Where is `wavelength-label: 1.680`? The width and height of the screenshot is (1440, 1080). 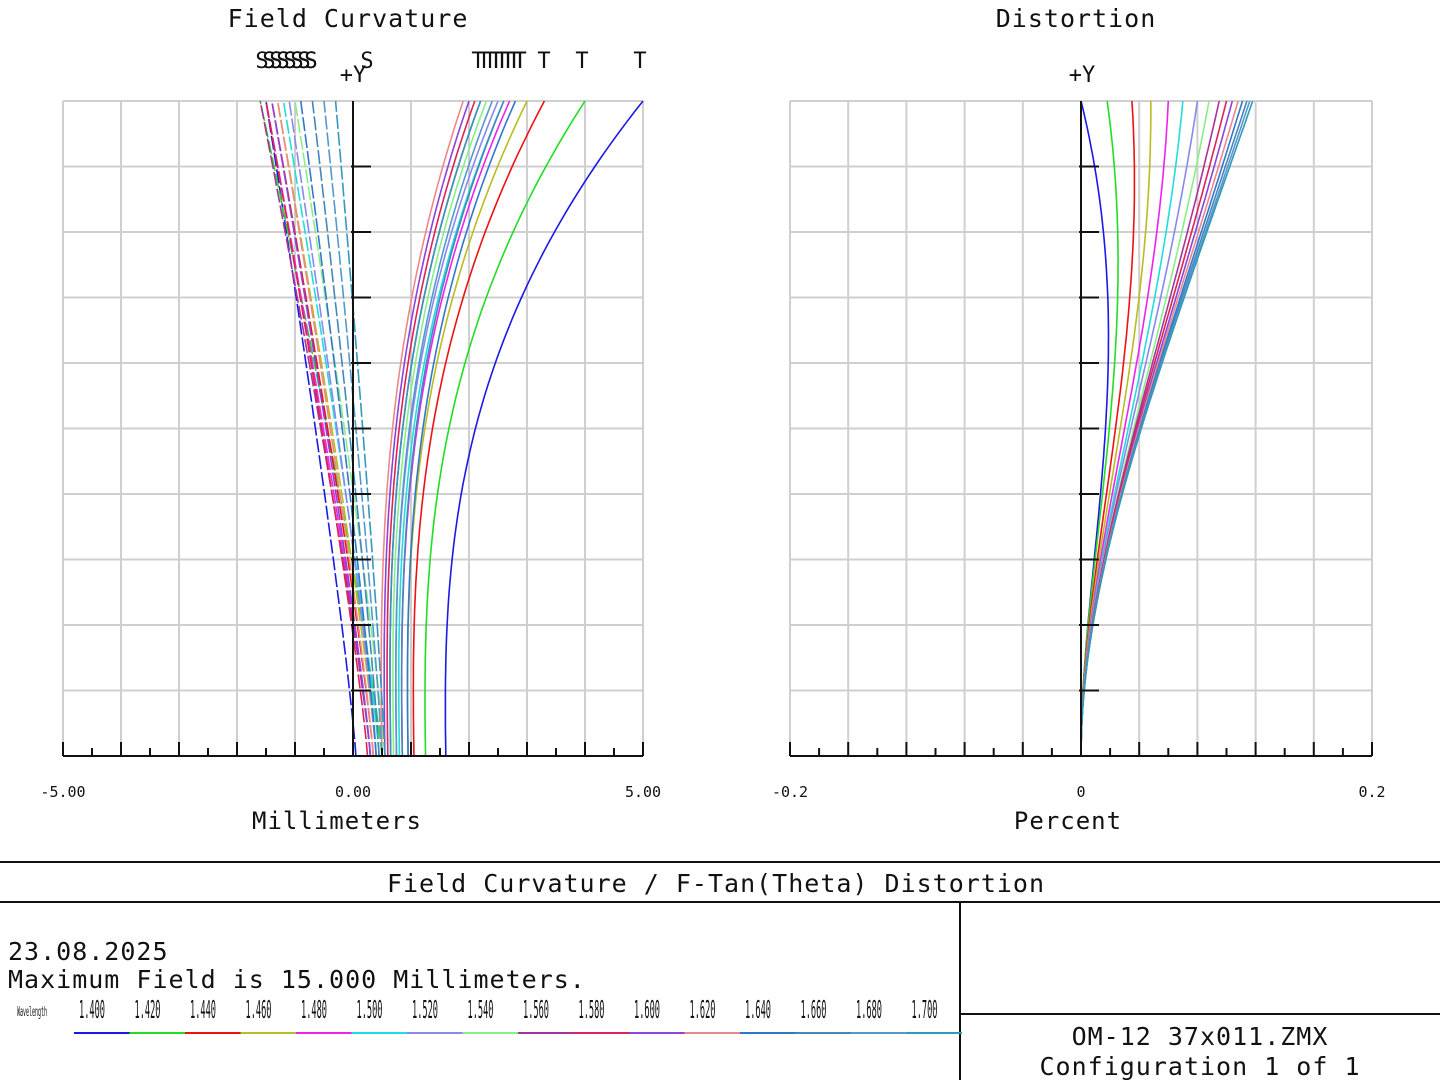
wavelength-label: 1.680 is located at coordinates (869, 1009).